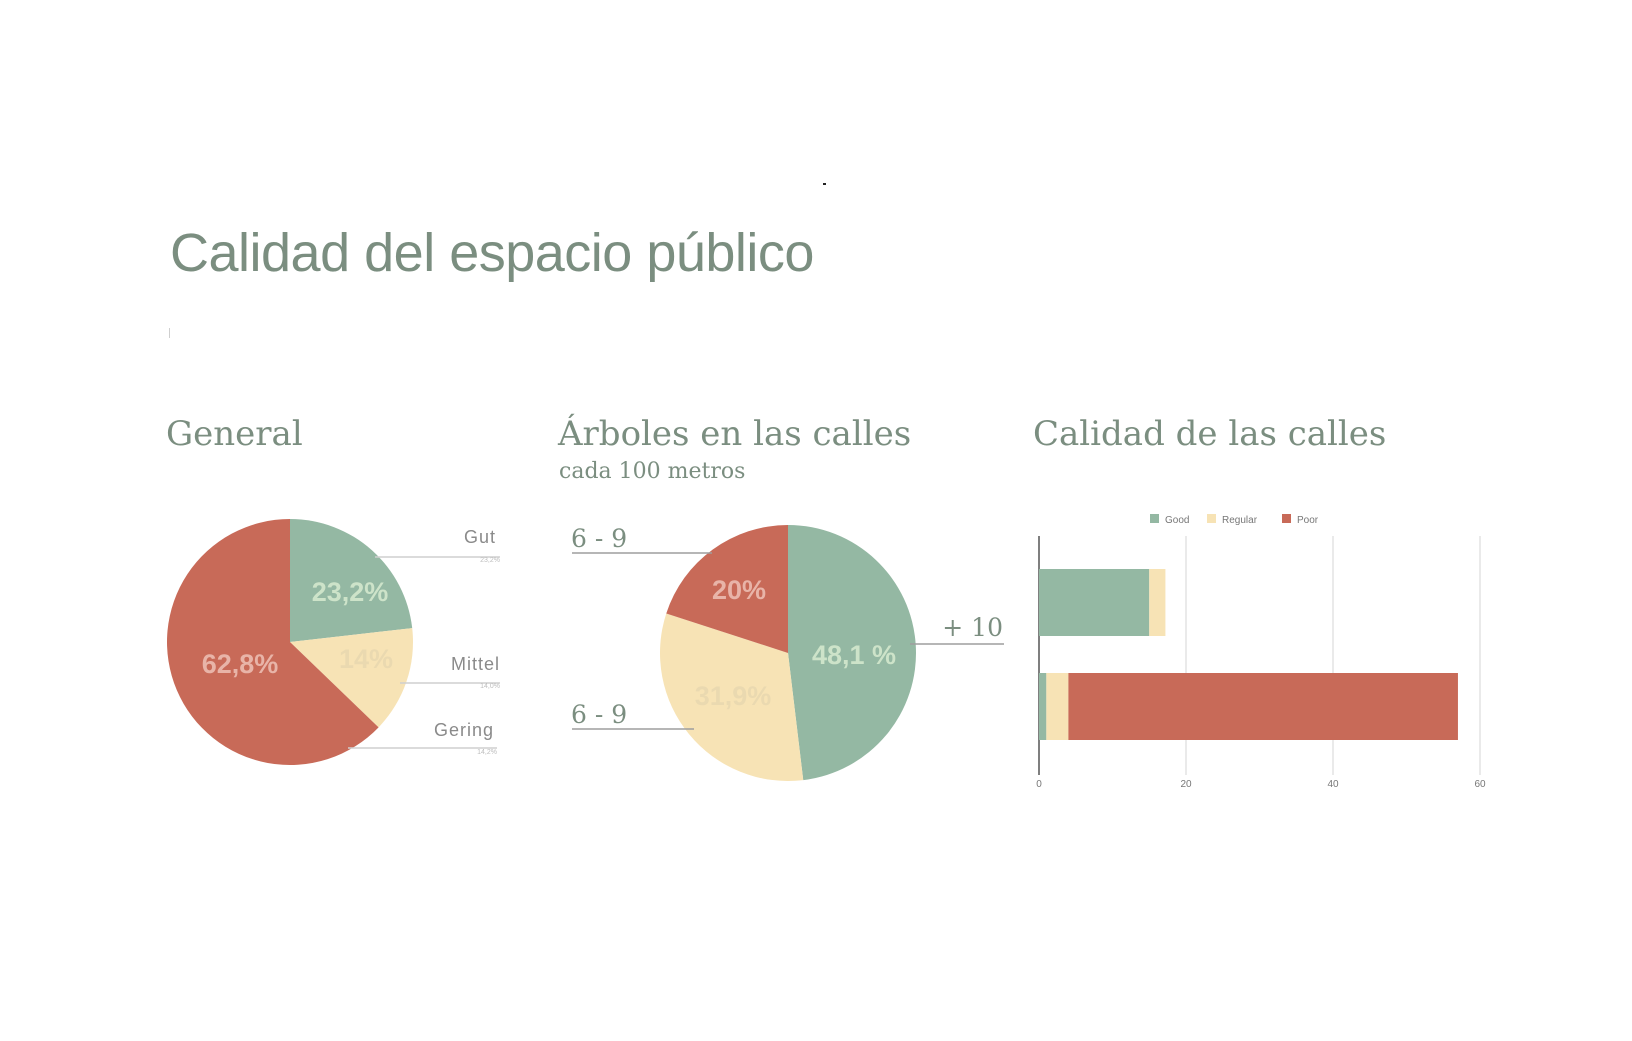 This screenshot has height=1041, width=1632. Describe the element at coordinates (1186, 784) in the screenshot. I see `x-tick-label: 20` at that location.